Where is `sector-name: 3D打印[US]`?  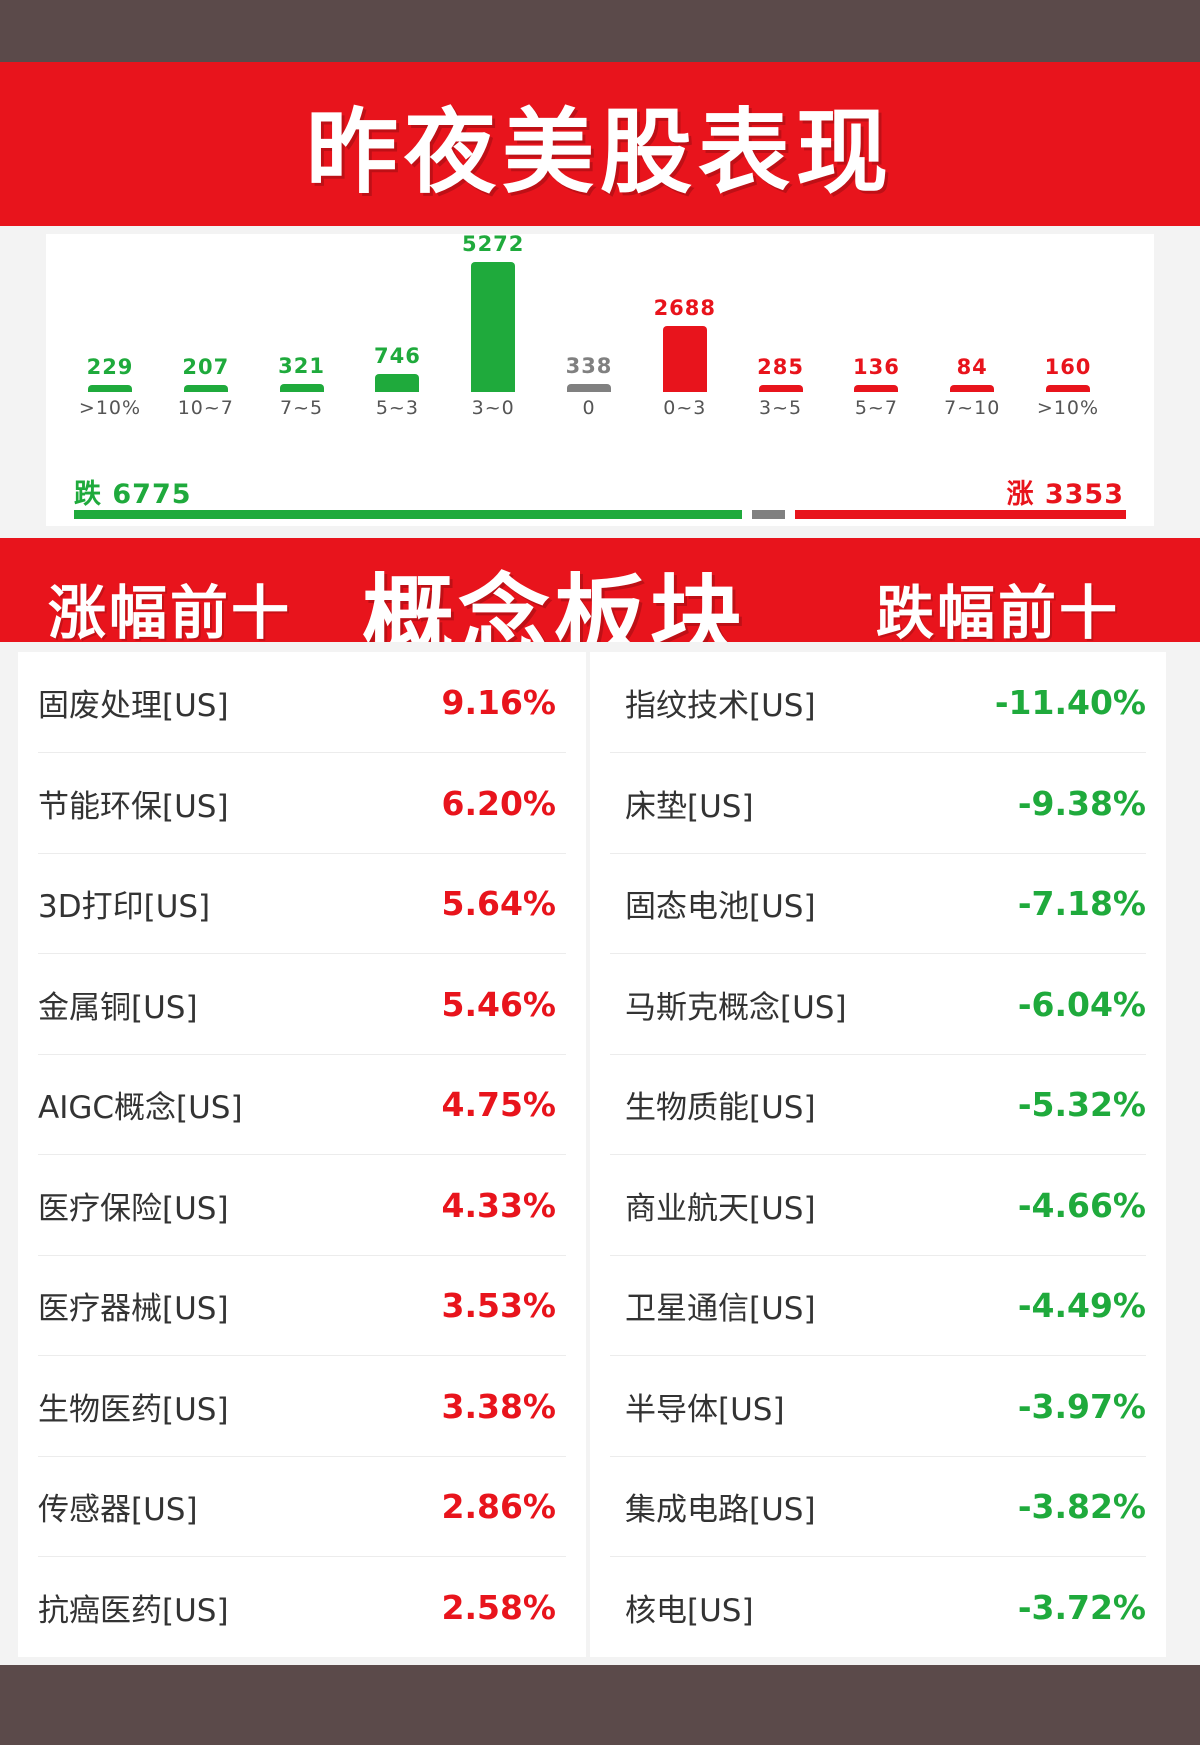 sector-name: 3D打印[US] is located at coordinates (124, 907).